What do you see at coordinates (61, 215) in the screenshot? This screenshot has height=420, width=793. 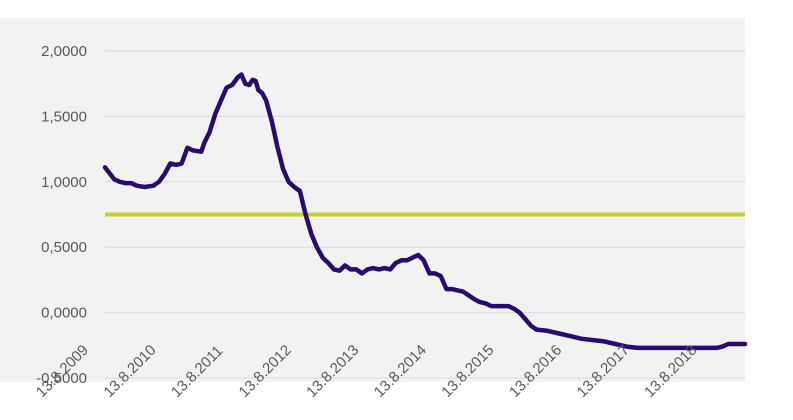 I see `y-axis: -0,5000 0,0000 0,5000 1,0000 1,5000 2,0000` at bounding box center [61, 215].